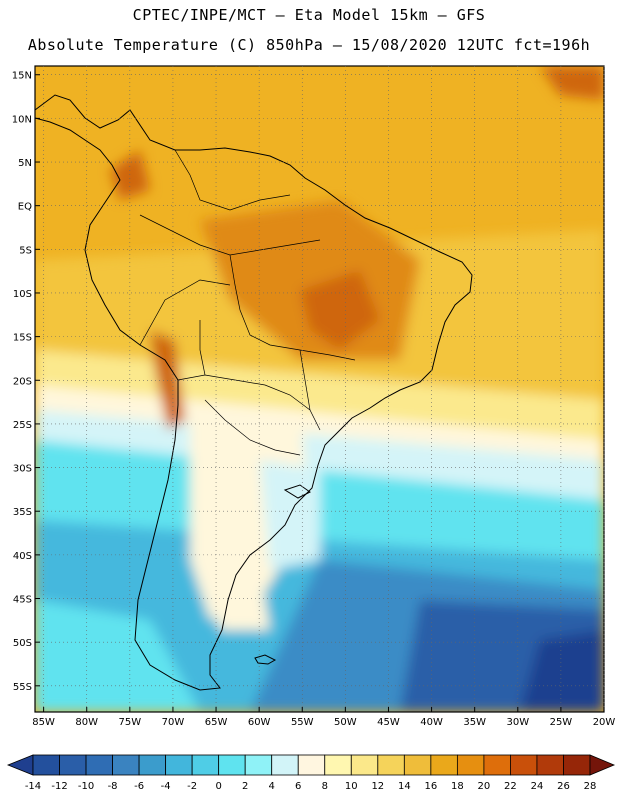 This screenshot has width=618, height=800. What do you see at coordinates (20, 765) in the screenshot?
I see `colorbar-min-triangle` at bounding box center [20, 765].